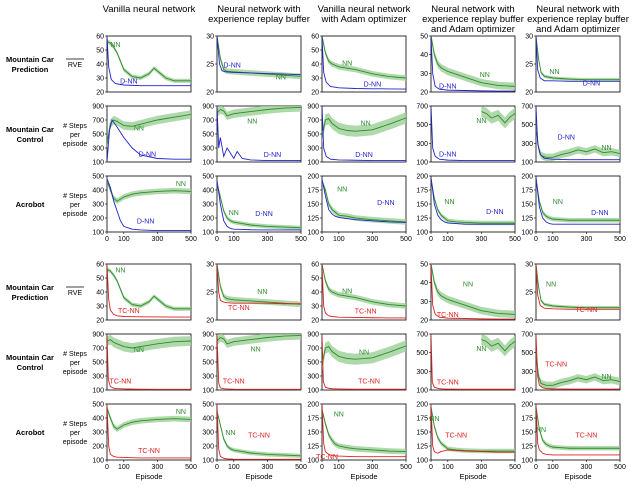 The image size is (632, 492). I want to click on y-axis-label: RVE, so click(75, 65).